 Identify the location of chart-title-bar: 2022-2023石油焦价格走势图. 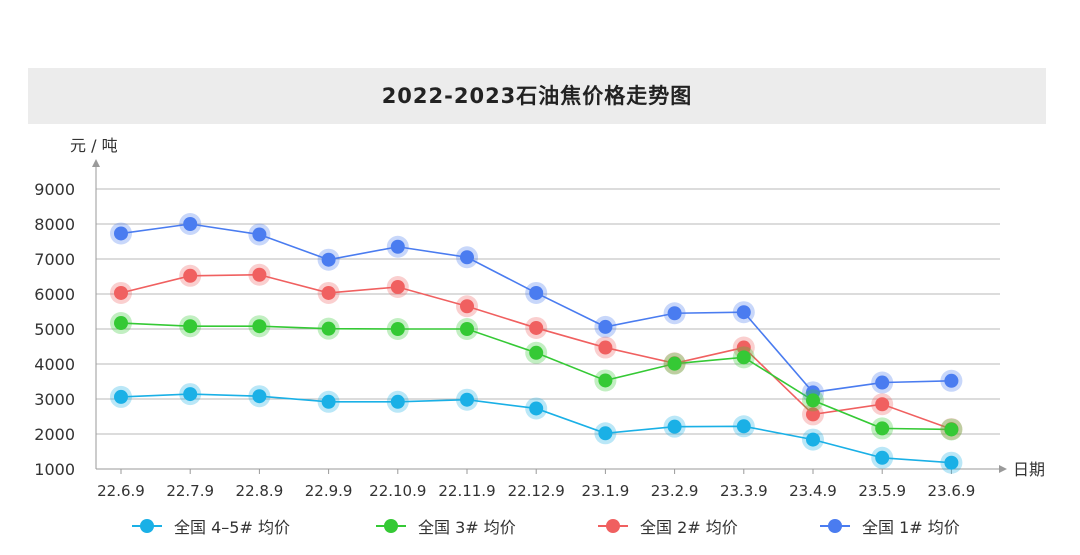
(537, 96).